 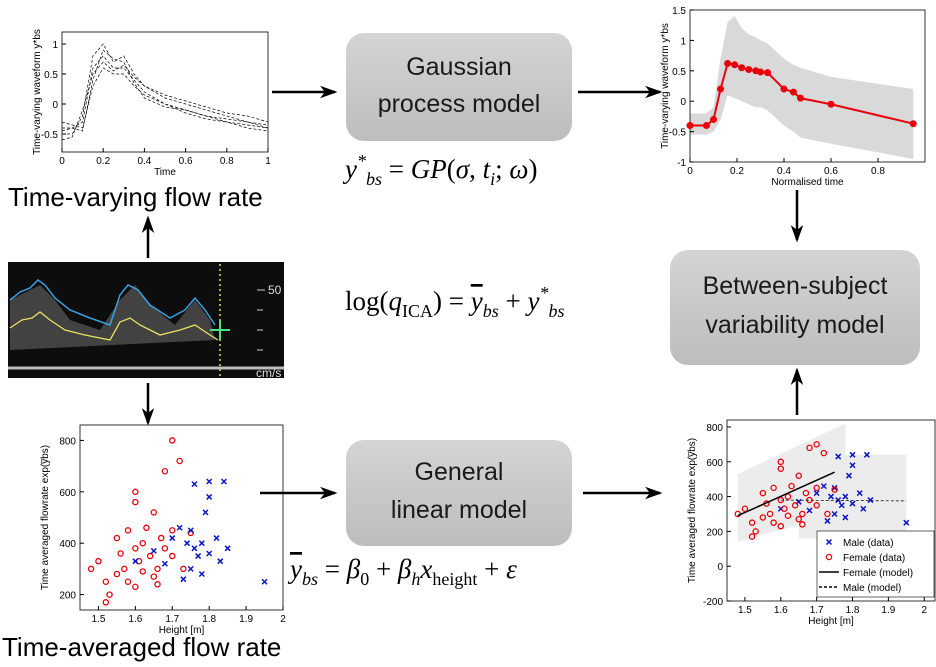 I want to click on y-axis-label: Time averaged flowrate exp(y̅bs), so click(x=45, y=517).